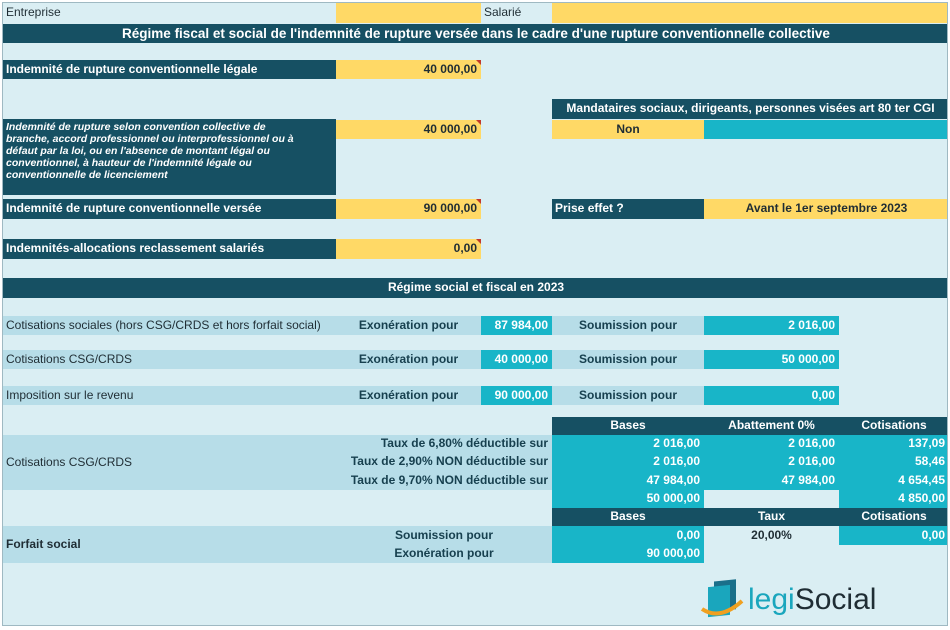 This screenshot has width=950, height=630. I want to click on regime-row-label: Cotisations CSG/CRDS, so click(169, 359).